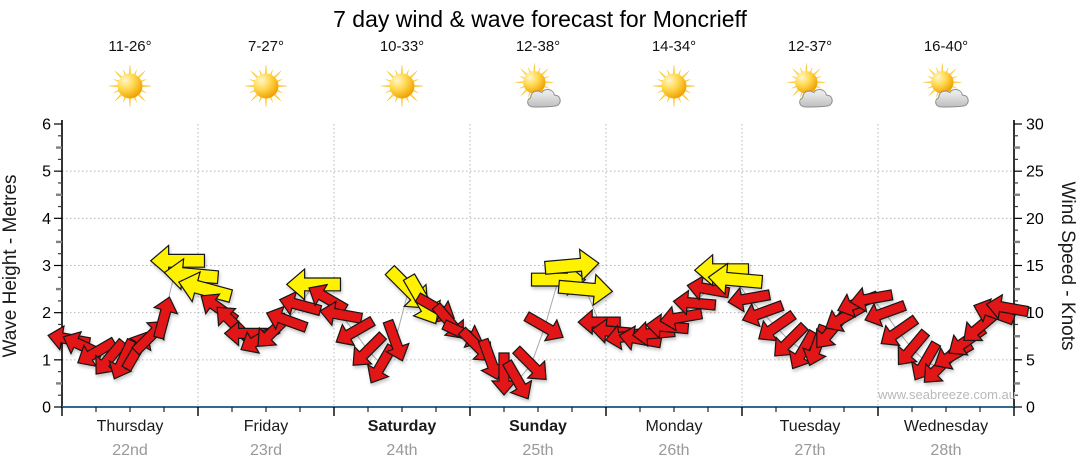 This screenshot has height=475, width=1080. I want to click on page-title: 7 day wind & wave forecast for Moncrieff, so click(540, 19).